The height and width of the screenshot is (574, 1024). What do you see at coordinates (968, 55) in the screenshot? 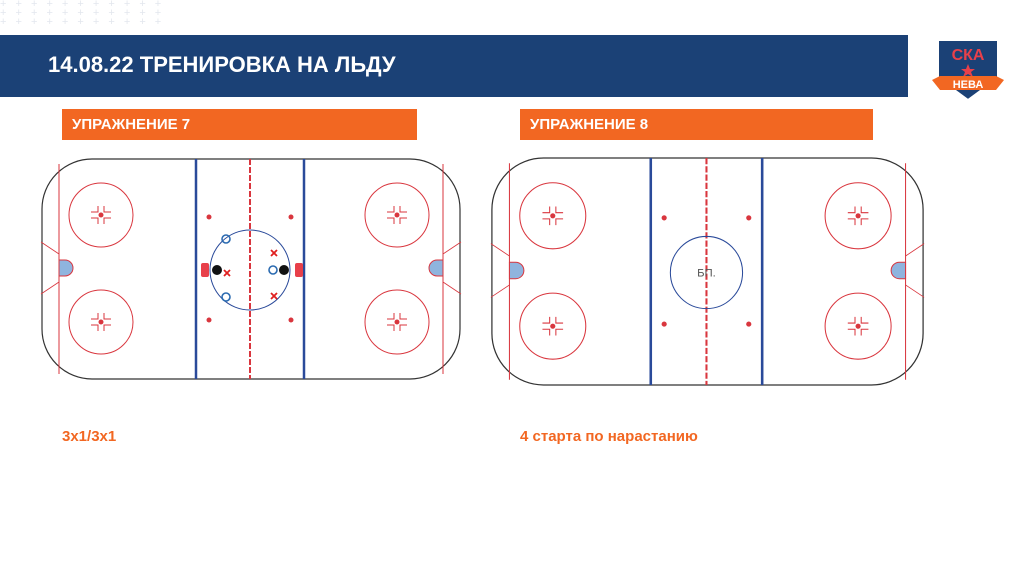
I see `svg-text: СКА` at bounding box center [968, 55].